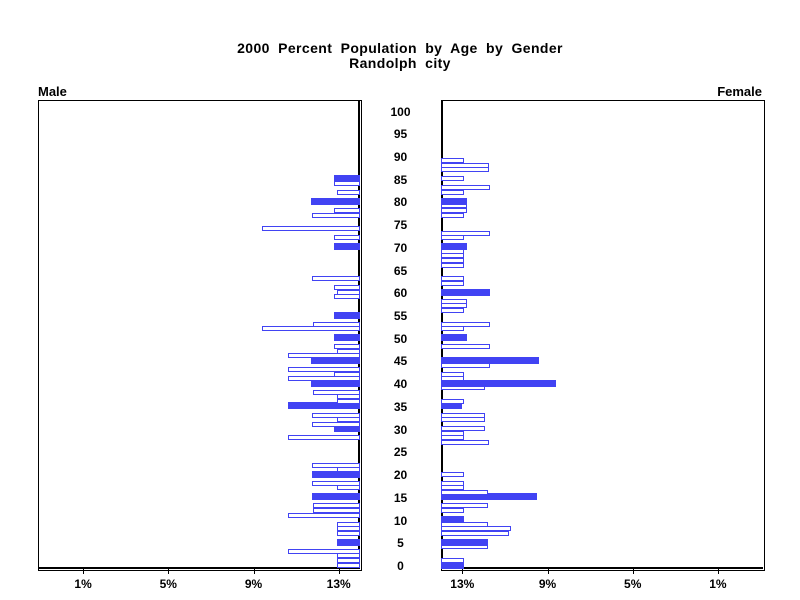 This screenshot has height=600, width=800. Describe the element at coordinates (338, 584) in the screenshot. I see `male-axis-tick-label-1: 13%` at that location.